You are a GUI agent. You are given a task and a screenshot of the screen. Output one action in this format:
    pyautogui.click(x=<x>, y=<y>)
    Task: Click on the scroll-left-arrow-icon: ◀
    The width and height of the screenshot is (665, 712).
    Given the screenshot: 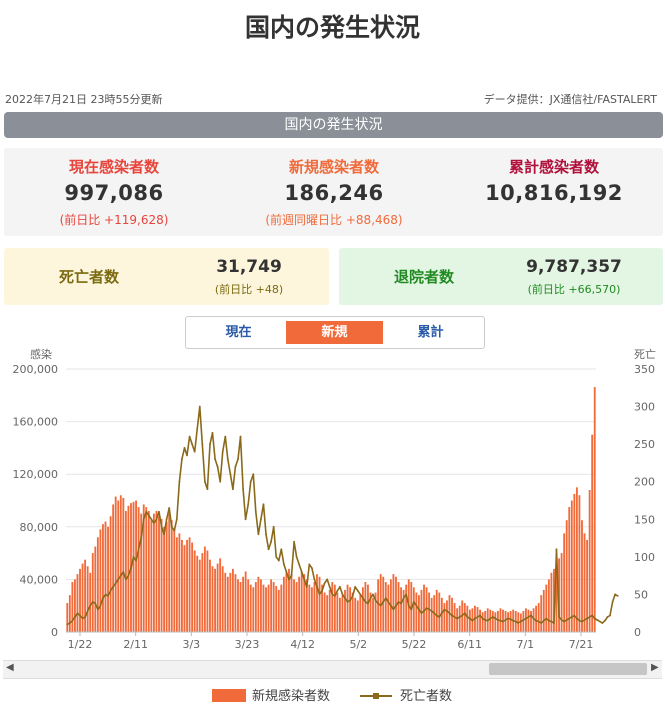 What is the action you would take?
    pyautogui.click(x=10, y=667)
    